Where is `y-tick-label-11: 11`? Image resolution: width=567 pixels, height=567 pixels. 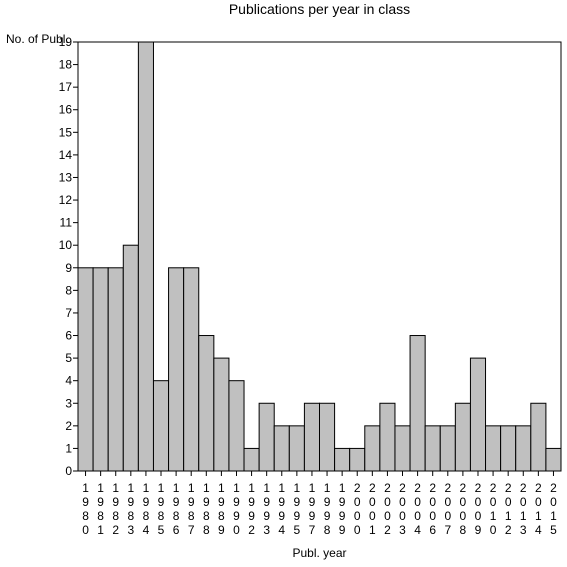 y-tick-label-11: 11 is located at coordinates (66, 223).